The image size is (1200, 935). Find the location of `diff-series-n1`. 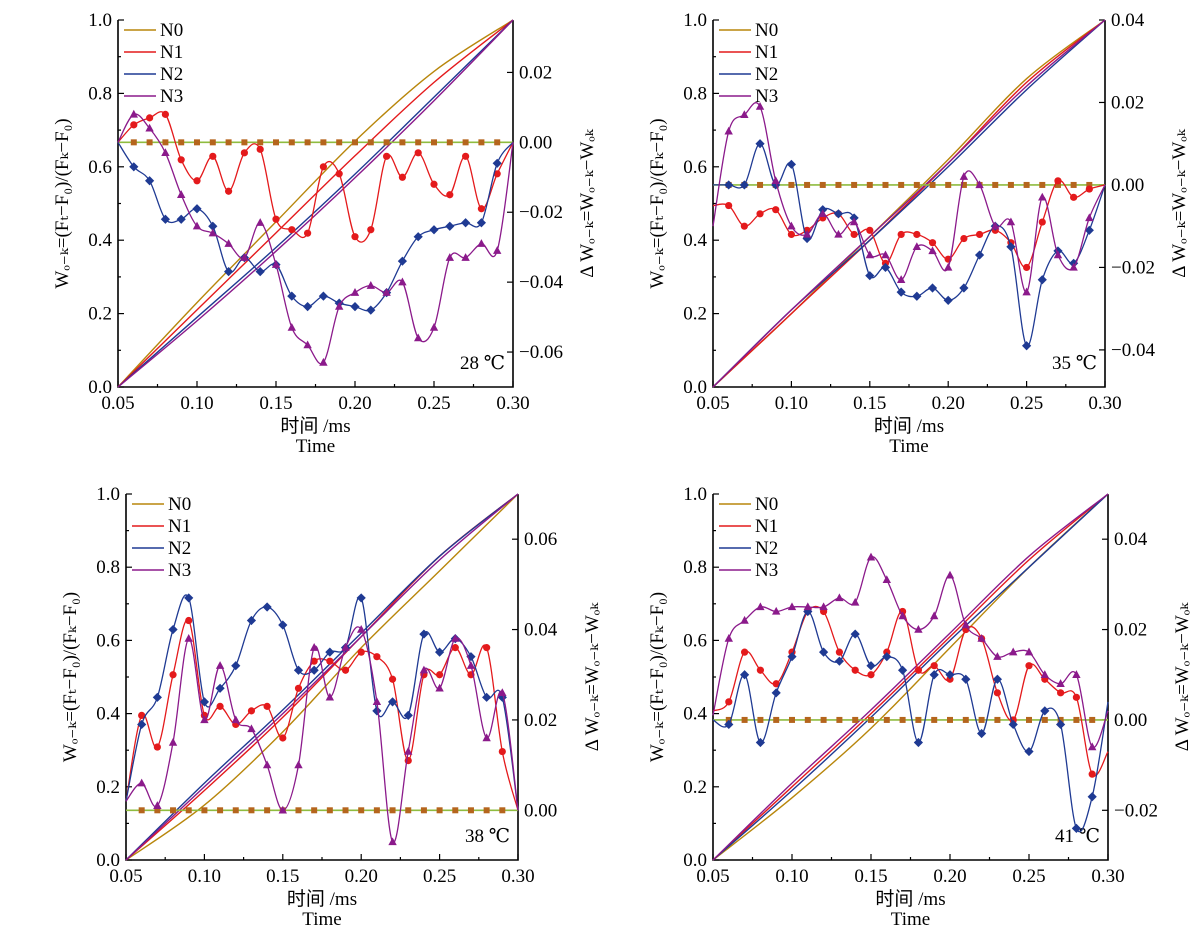

diff-series-n1 is located at coordinates (315, 176).